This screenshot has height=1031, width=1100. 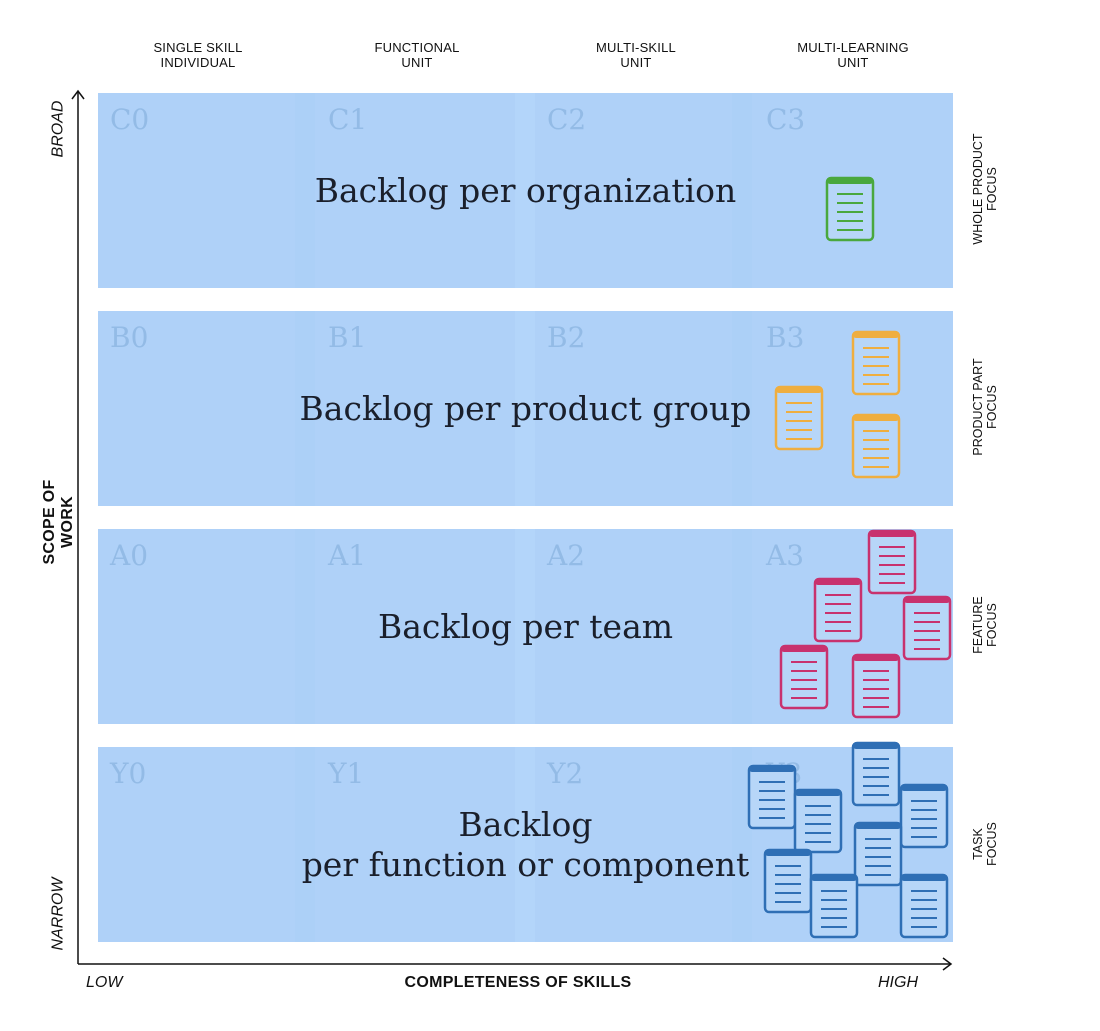 What do you see at coordinates (785, 555) in the screenshot?
I see `cell-code-a3: A3` at bounding box center [785, 555].